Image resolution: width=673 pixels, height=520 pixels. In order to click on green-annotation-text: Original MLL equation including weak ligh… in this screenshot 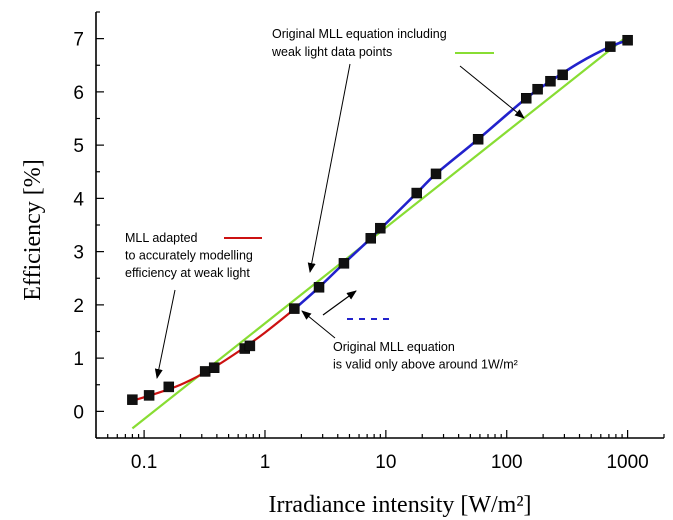, I will do `click(359, 43)`.